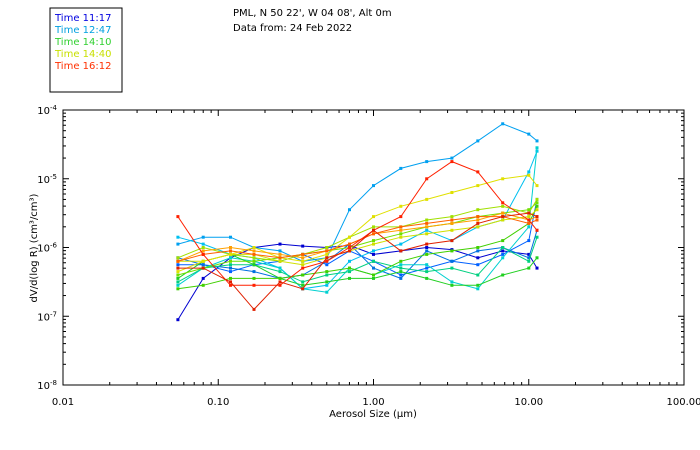  What do you see at coordinates (528, 402) in the screenshot?
I see `x-tick-label: 10.00` at bounding box center [528, 402].